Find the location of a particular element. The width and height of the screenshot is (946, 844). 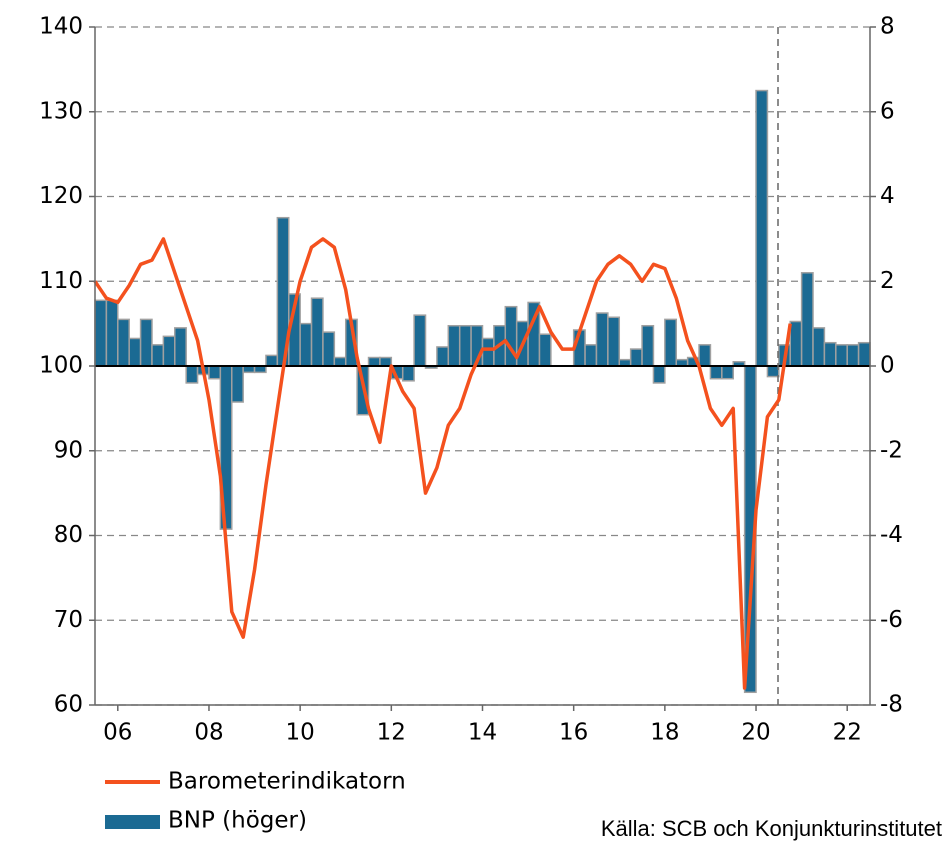

x-tick-label: 22 is located at coordinates (847, 733).